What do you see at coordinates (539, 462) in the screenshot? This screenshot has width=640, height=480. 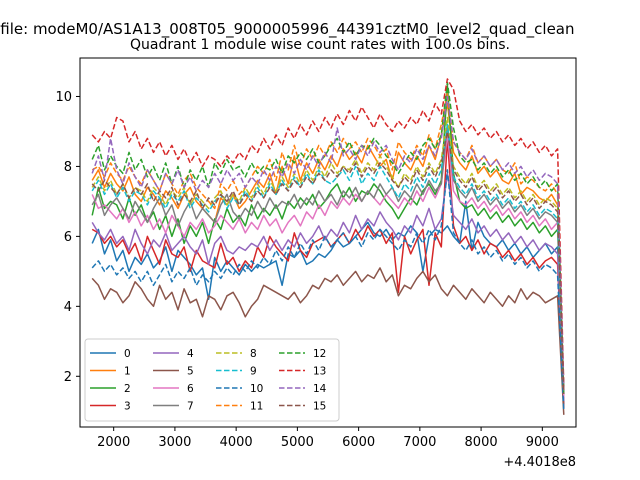 I see `x-offset-label: +4.4018e8` at bounding box center [539, 462].